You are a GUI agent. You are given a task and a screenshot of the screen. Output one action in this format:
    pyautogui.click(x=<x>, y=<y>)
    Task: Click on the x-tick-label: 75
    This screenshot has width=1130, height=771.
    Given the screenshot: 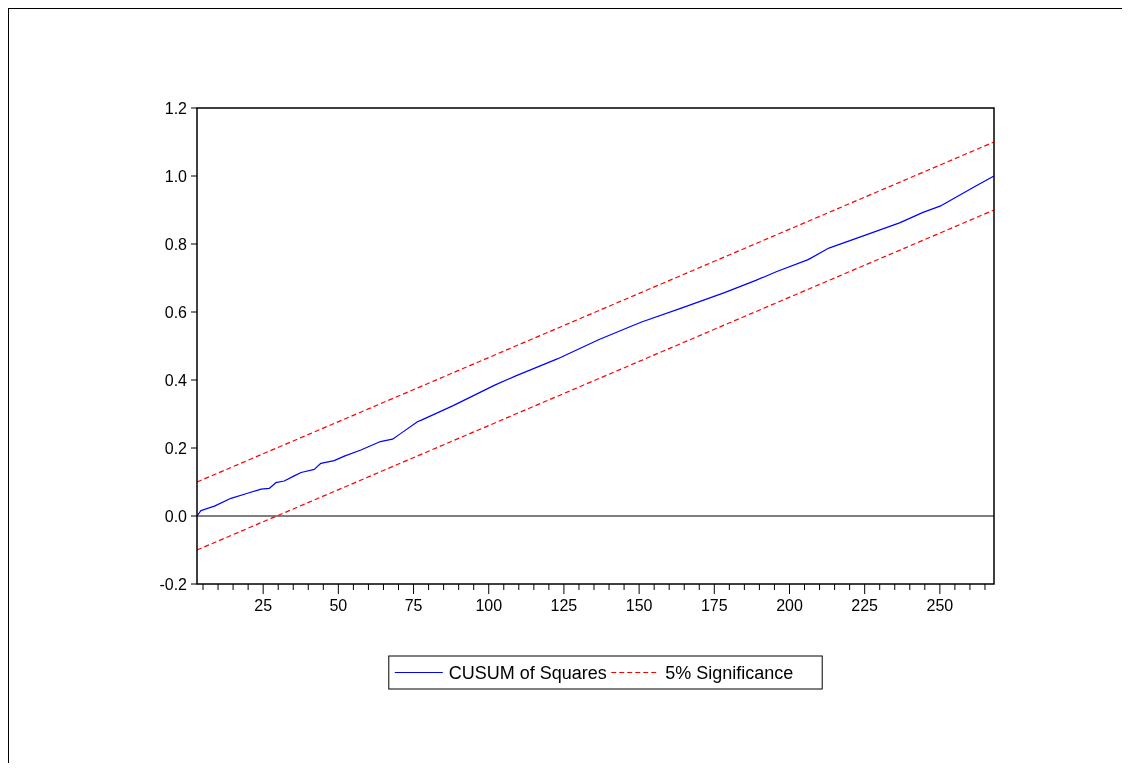 What is the action you would take?
    pyautogui.click(x=413, y=605)
    